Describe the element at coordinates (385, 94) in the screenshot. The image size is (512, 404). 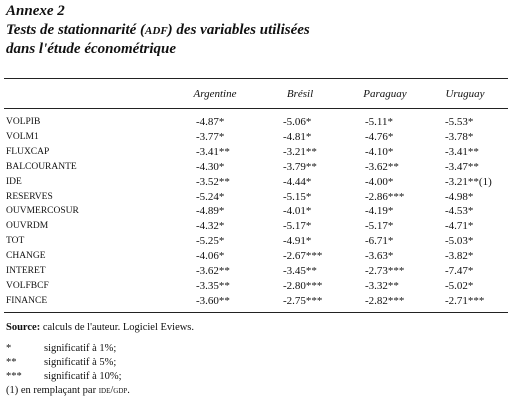
I see `column-header: Paraguay` at that location.